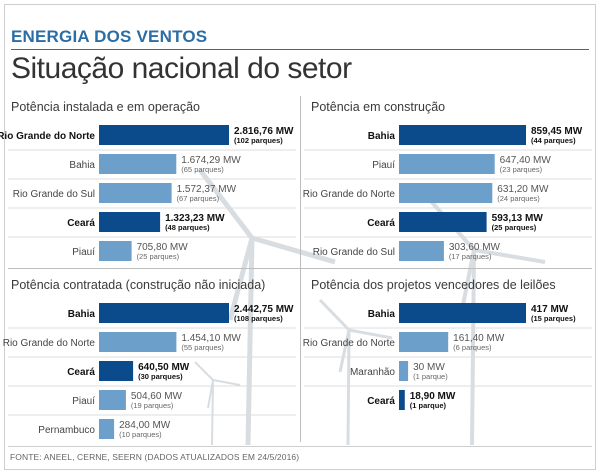  I want to click on parks-label: (15 parques), so click(553, 318).